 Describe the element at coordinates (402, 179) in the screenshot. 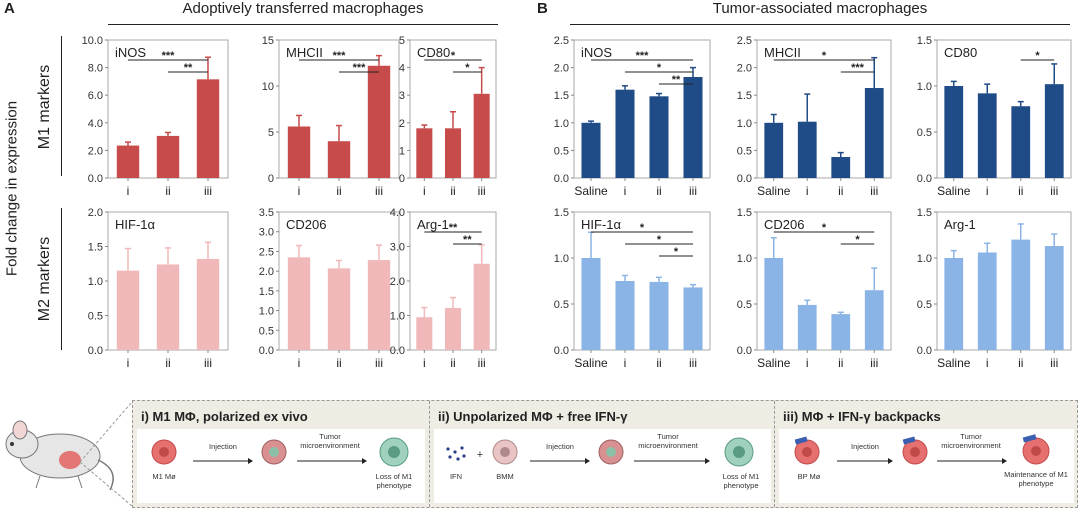

I see `y-tick-label: 0` at that location.